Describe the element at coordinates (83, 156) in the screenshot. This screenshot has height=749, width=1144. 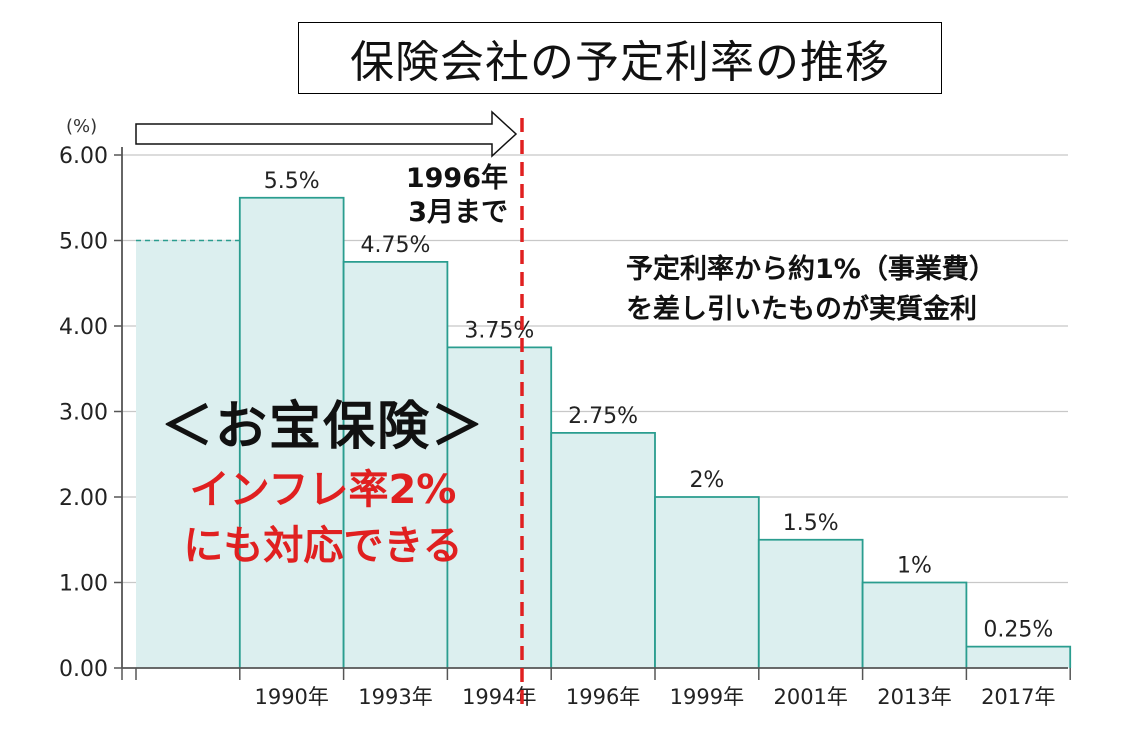
I see `y-tick-label: 6.00` at that location.